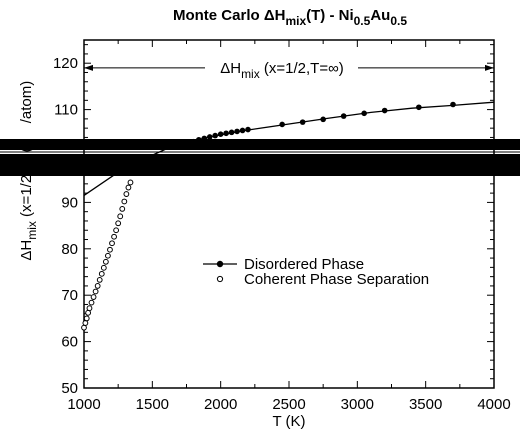 This screenshot has height=438, width=520. What do you see at coordinates (26, 102) in the screenshot?
I see `y-axis-label-top: /atom)` at bounding box center [26, 102].